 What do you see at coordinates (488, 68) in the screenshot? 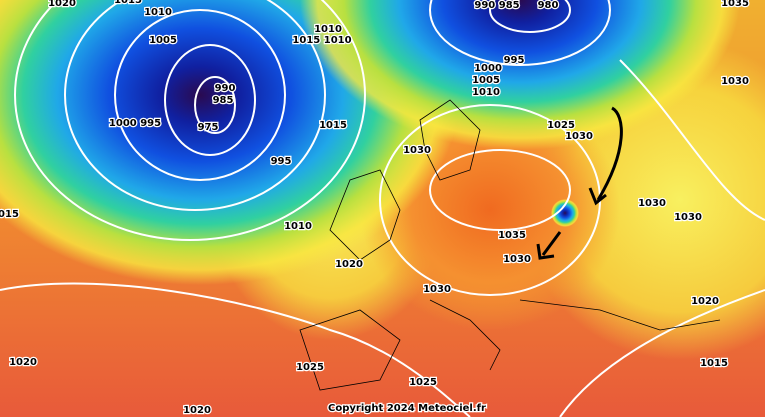
I see `isobar-label: 1000` at bounding box center [488, 68].